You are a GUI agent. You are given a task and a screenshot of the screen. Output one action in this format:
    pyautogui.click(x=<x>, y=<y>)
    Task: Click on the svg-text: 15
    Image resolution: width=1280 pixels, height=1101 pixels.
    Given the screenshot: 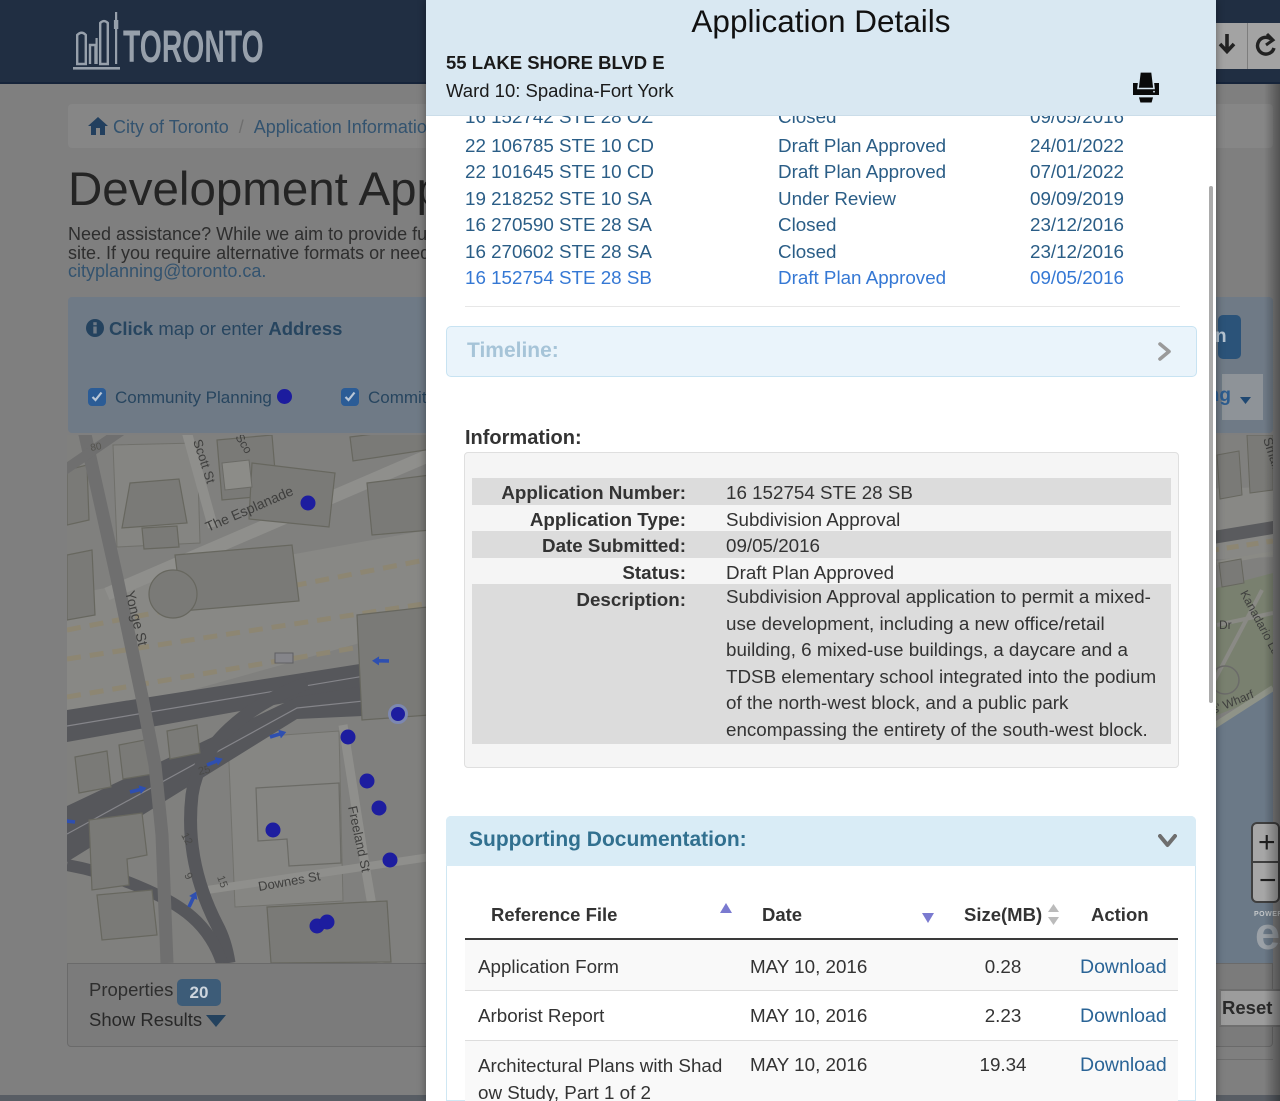 What is the action you would take?
    pyautogui.click(x=221, y=882)
    